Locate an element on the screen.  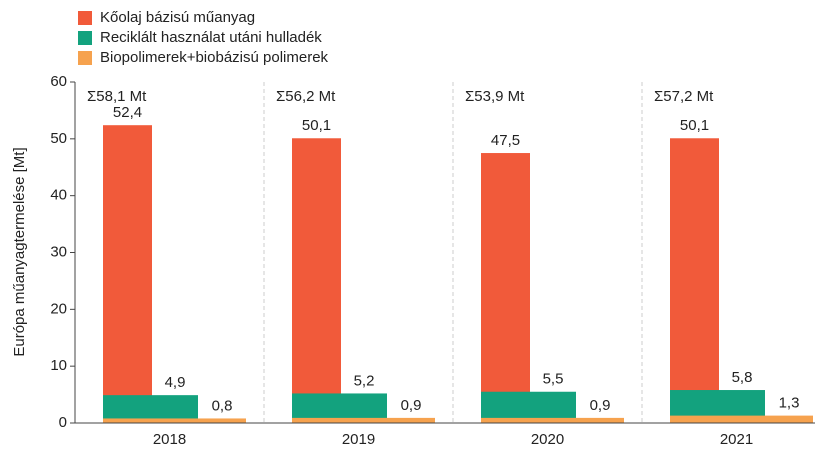
x-tick-label: 2020 is located at coordinates (547, 439).